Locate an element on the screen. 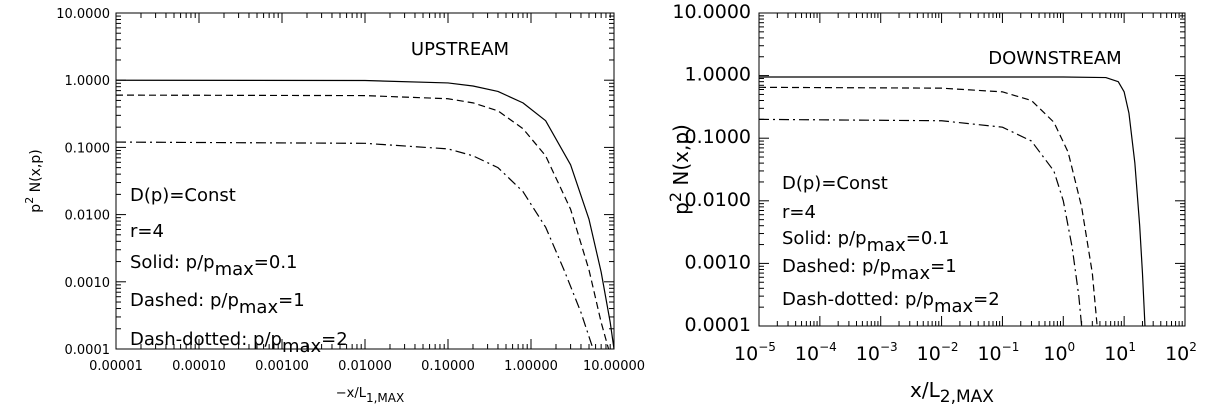 The height and width of the screenshot is (407, 1216). x-tick-label: 10¹ is located at coordinates (1120, 352).